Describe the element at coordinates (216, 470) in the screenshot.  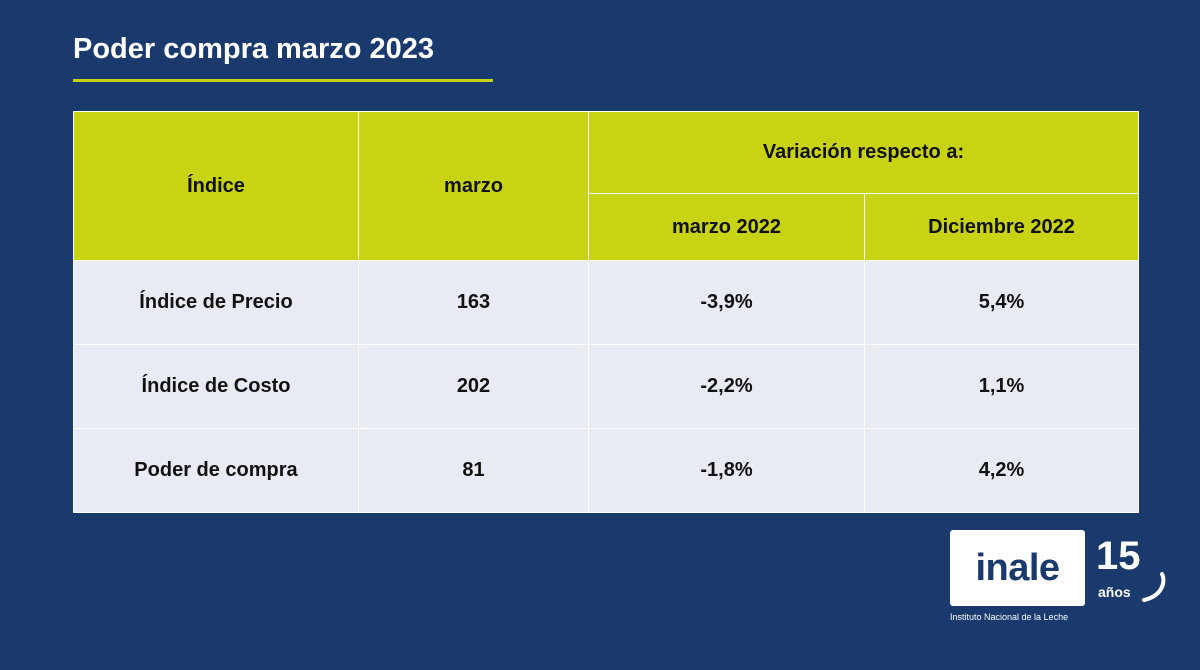
I see `cell-indice: Poder de compra` at that location.